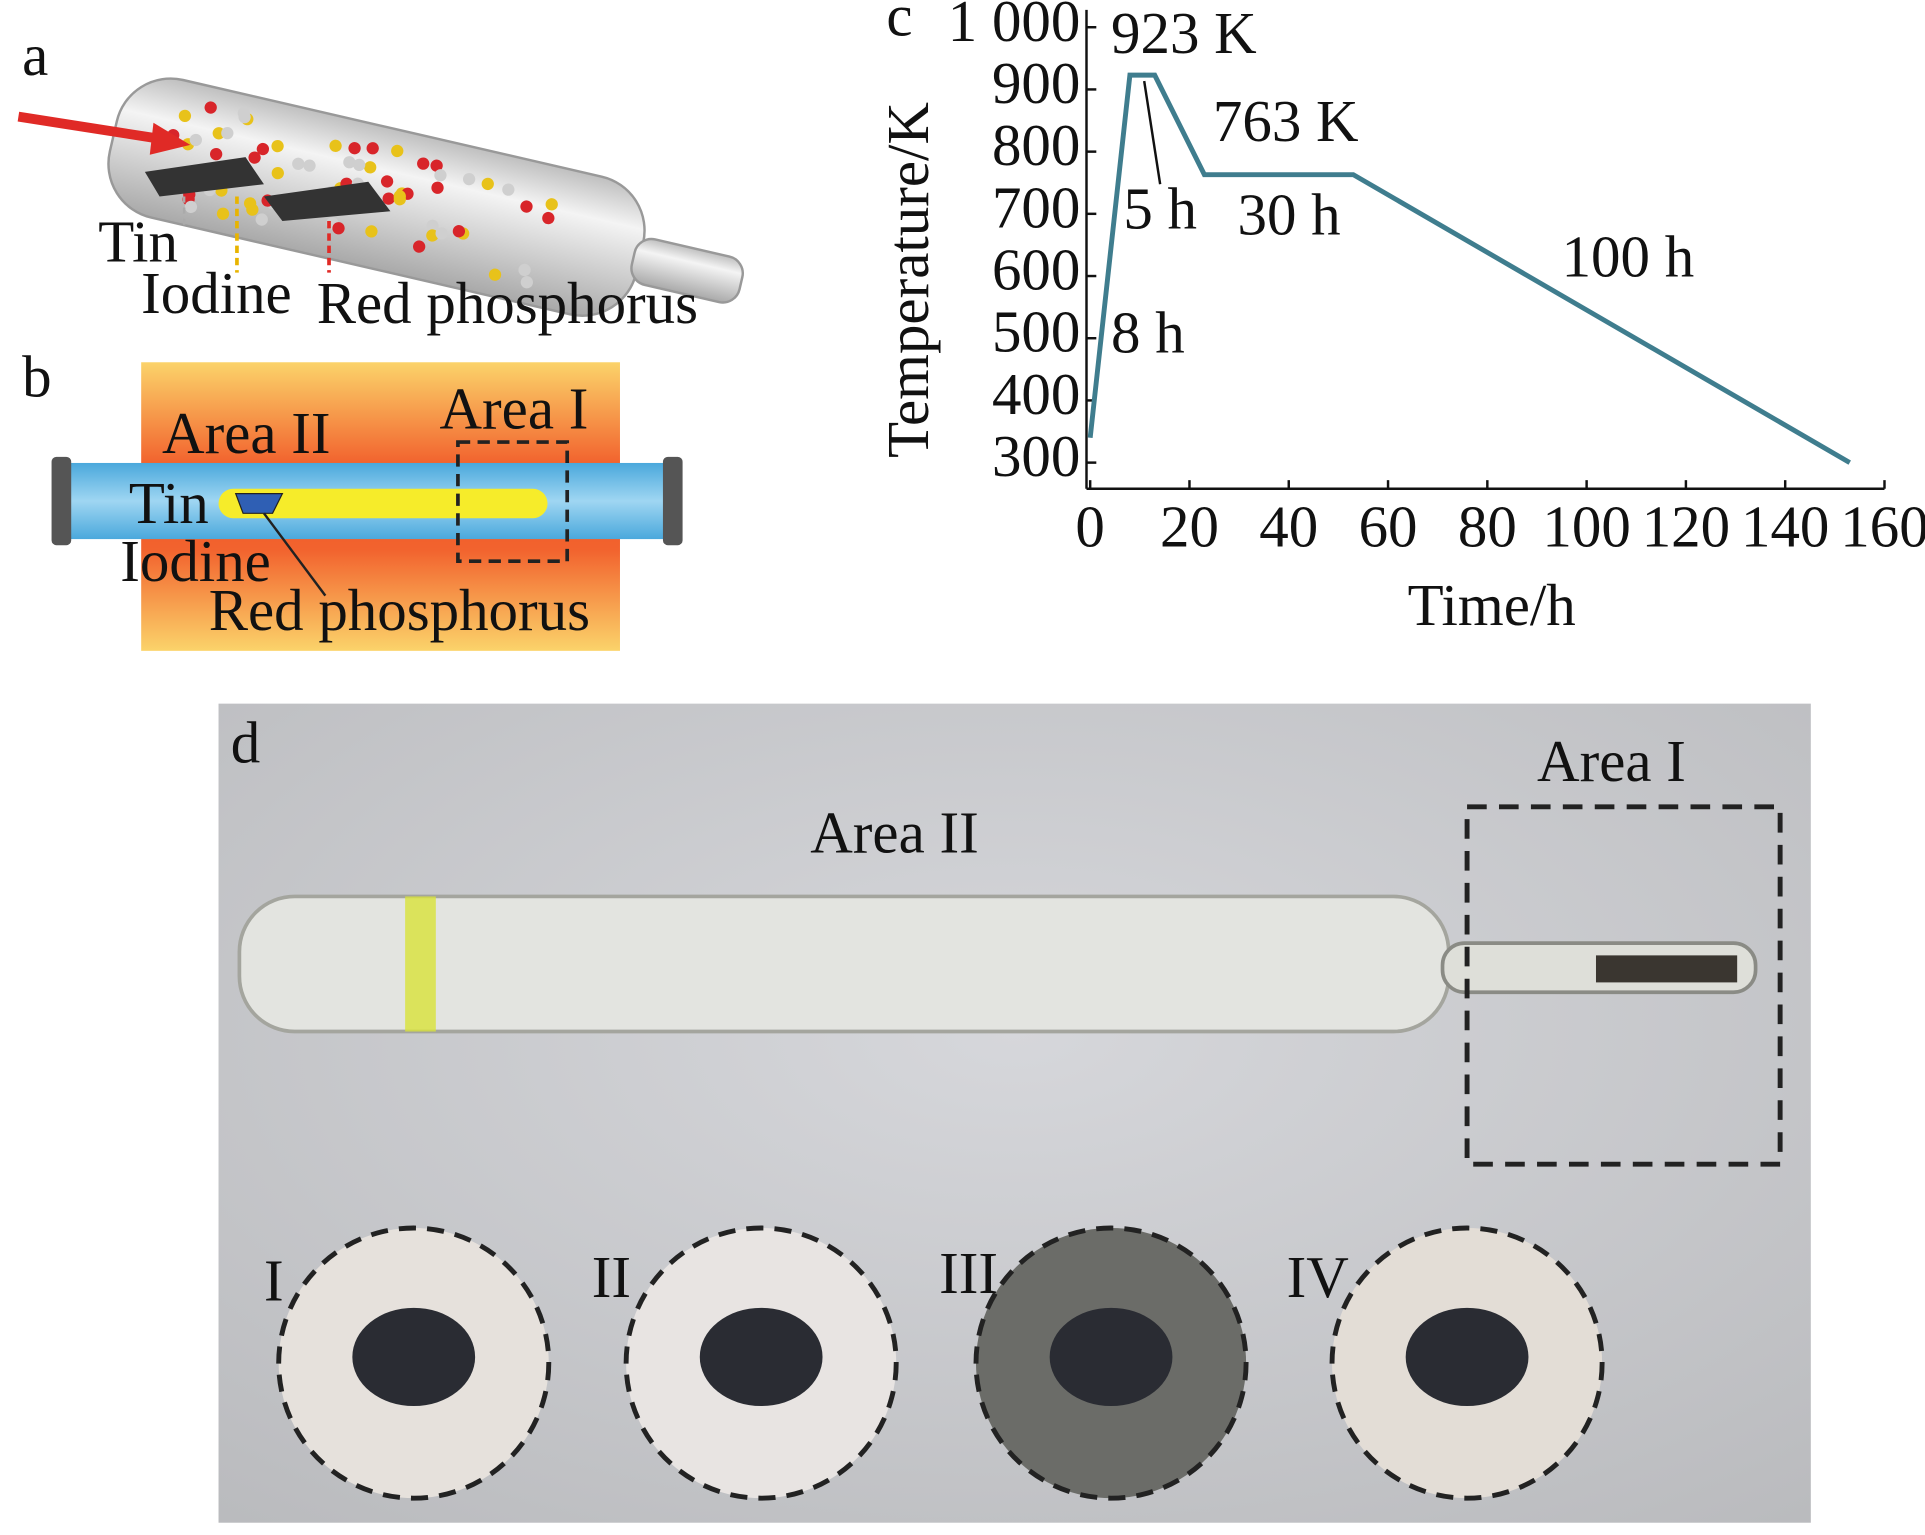  Describe the element at coordinates (89, 127) in the screenshot. I see `arrow` at that location.